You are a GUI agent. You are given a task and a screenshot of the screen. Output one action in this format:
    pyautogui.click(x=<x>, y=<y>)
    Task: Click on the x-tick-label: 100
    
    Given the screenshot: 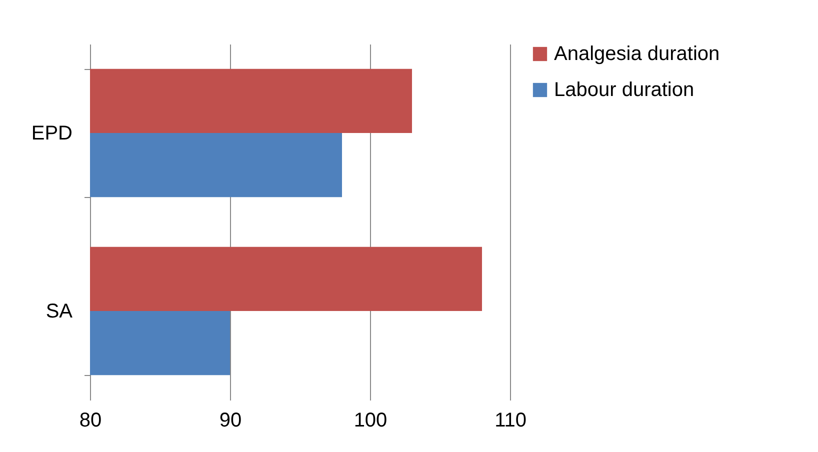 What is the action you would take?
    pyautogui.click(x=371, y=421)
    